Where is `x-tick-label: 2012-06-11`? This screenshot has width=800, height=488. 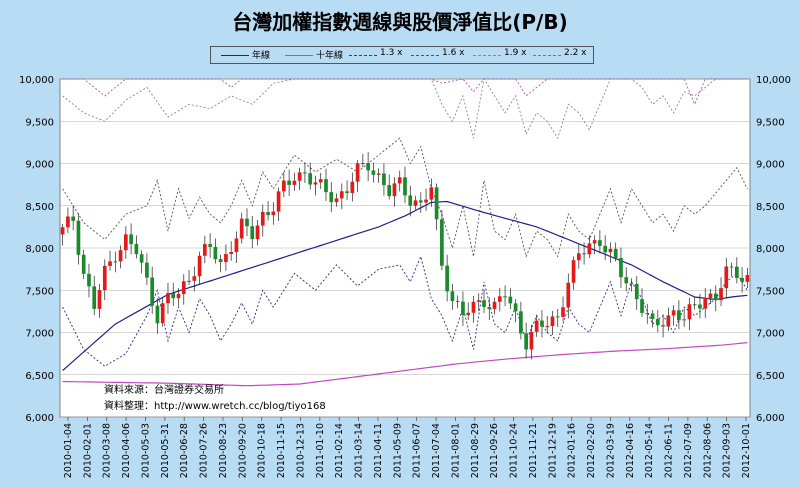 x-tick-label: 2012-06-11 is located at coordinates (669, 450).